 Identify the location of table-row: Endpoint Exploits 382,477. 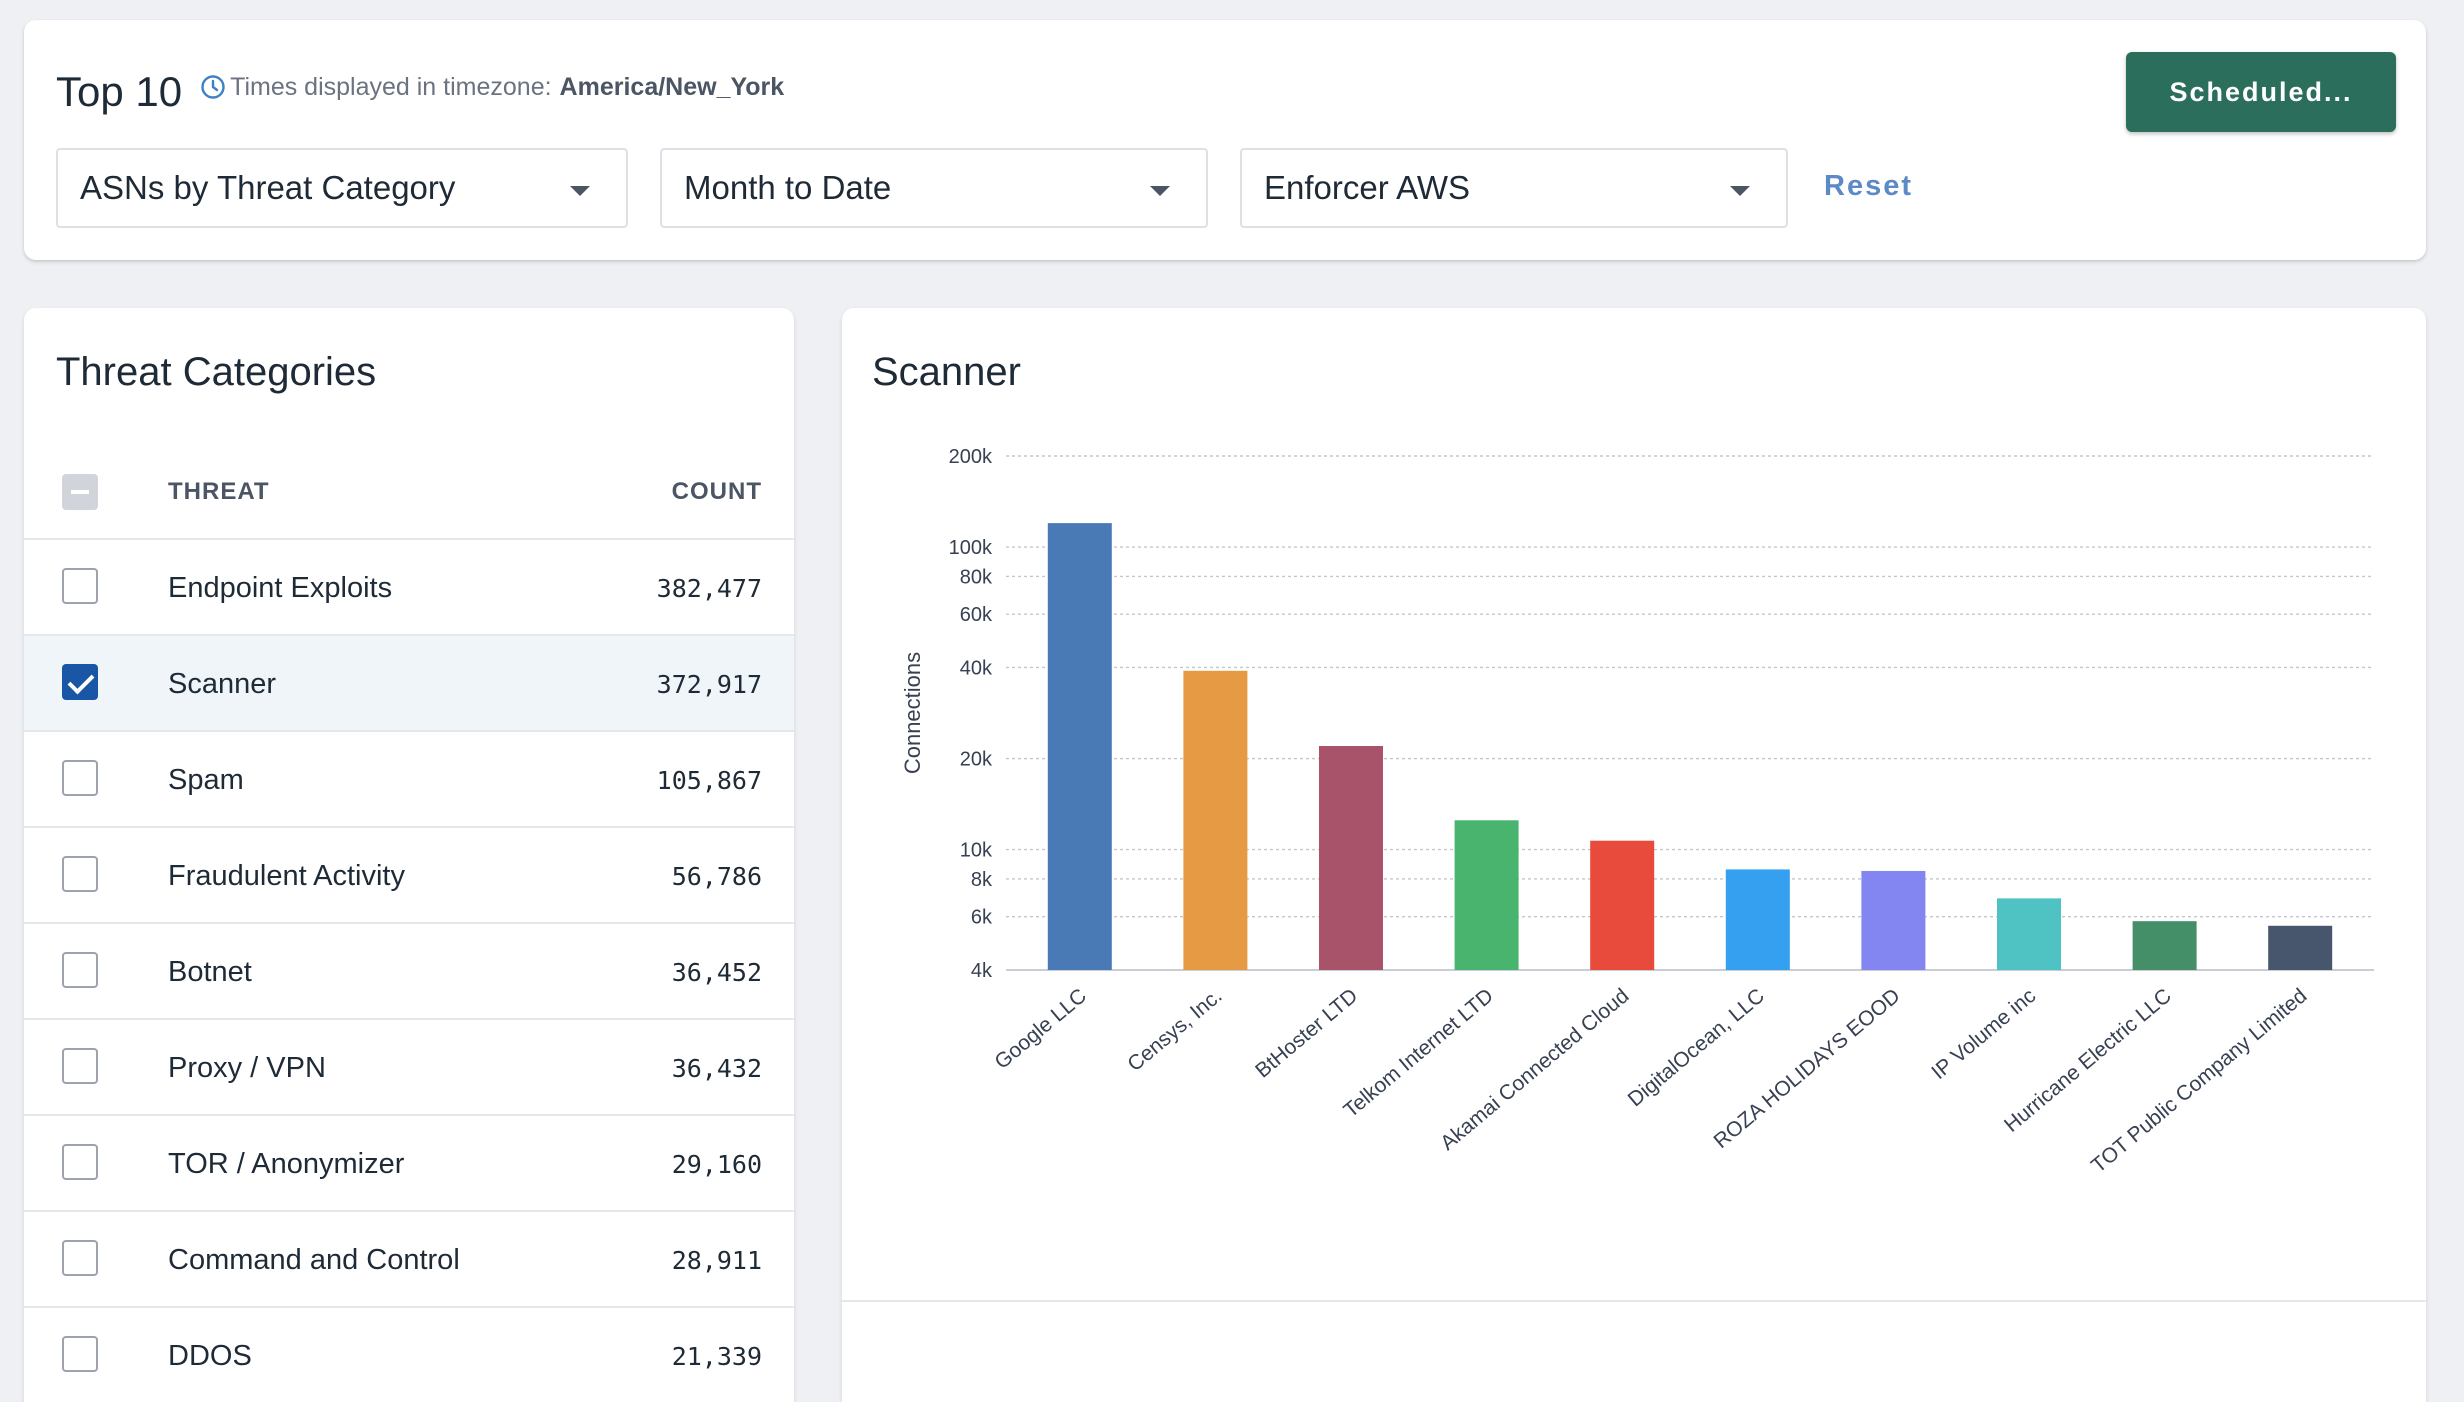
(409, 588).